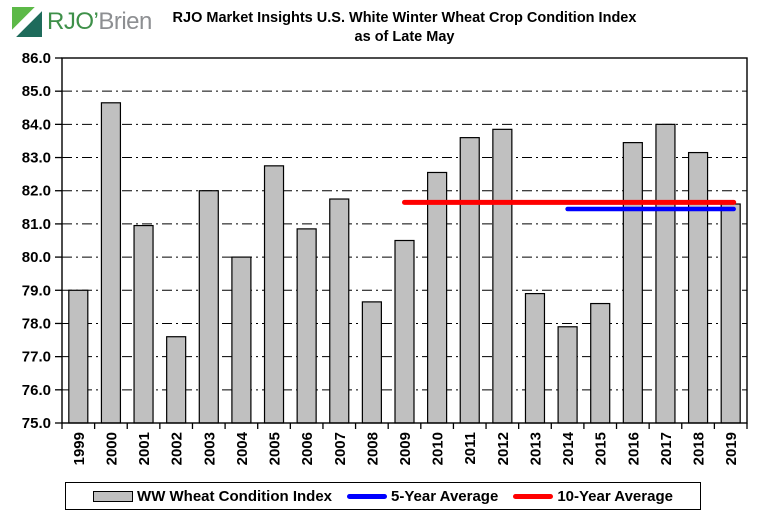  What do you see at coordinates (405, 448) in the screenshot?
I see `x-tick-label-2009: 2009` at bounding box center [405, 448].